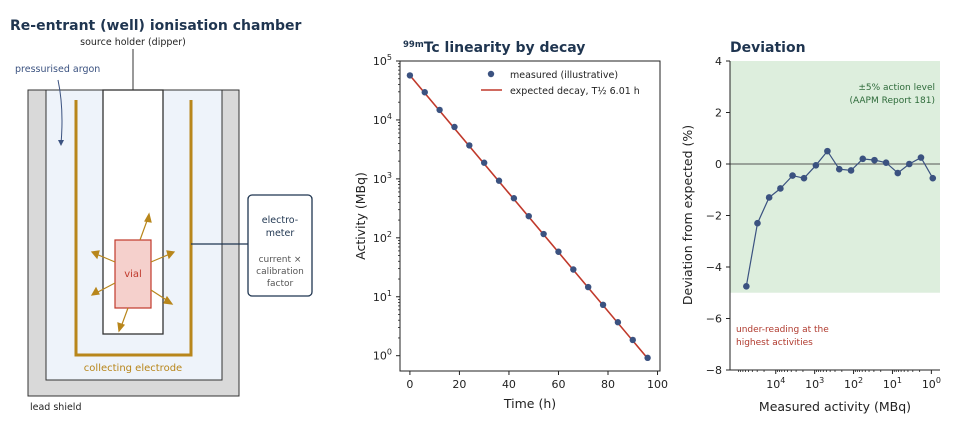 The image size is (960, 430). I want to click on gas-pointer-head, so click(61, 143).